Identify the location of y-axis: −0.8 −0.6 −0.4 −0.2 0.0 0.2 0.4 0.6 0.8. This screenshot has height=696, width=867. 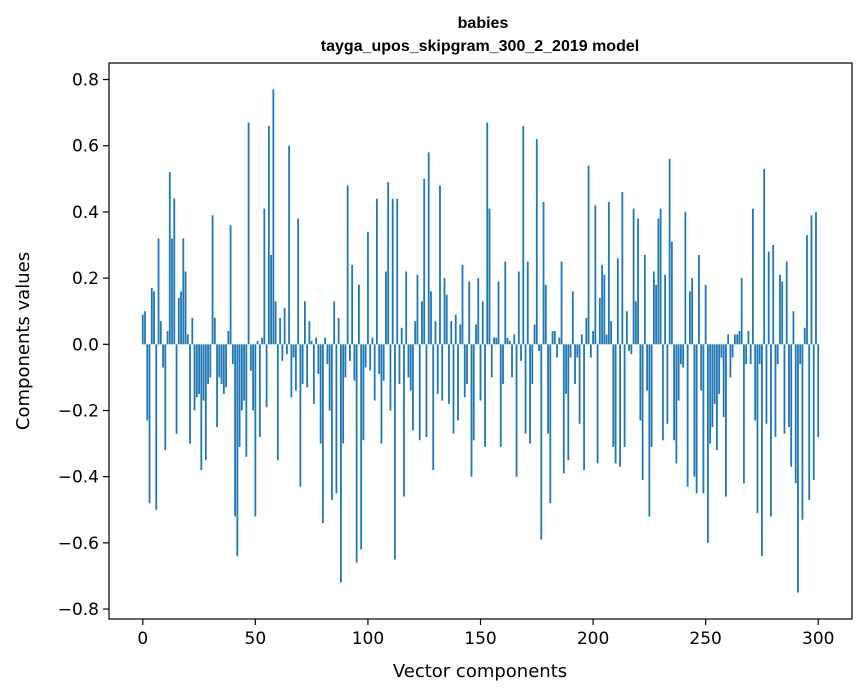
(83, 345).